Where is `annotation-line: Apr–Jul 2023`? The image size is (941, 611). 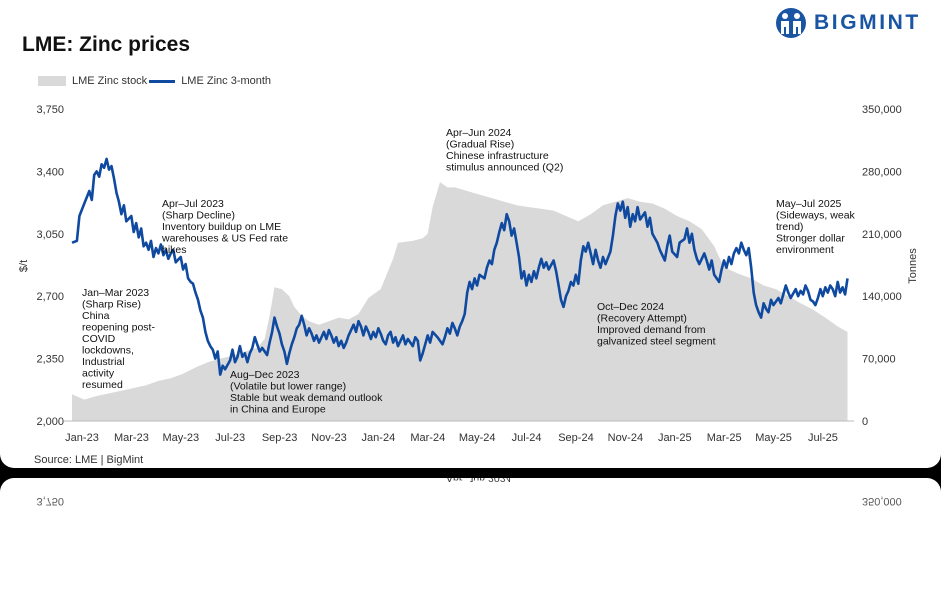
annotation-line: Apr–Jul 2023 is located at coordinates (193, 204).